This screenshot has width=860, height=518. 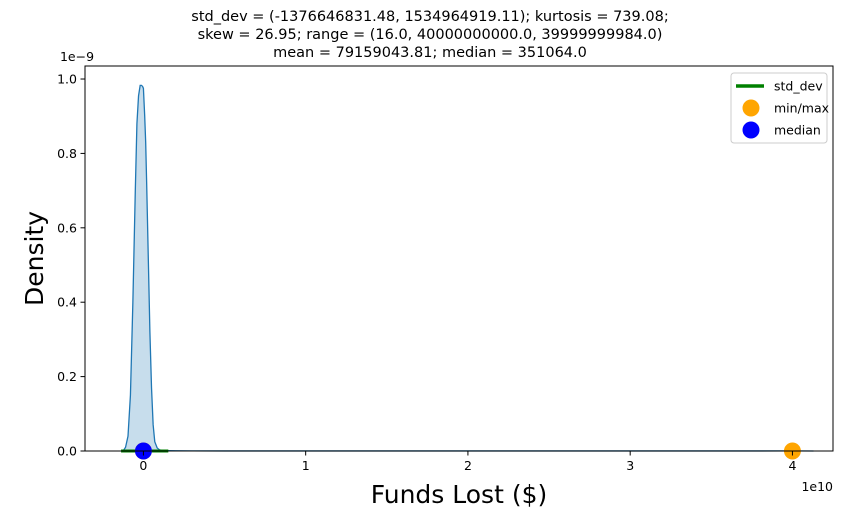 I want to click on legend-label-stddev: std_dev, so click(x=798, y=86).